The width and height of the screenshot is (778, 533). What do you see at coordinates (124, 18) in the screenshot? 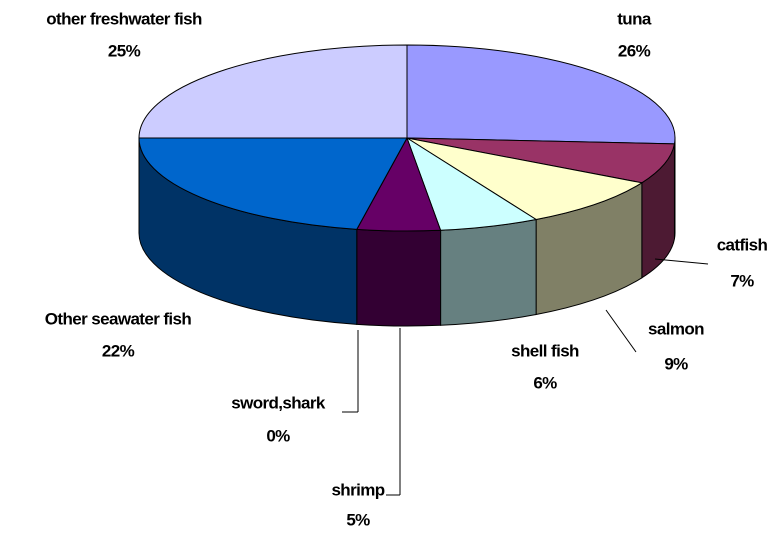
I see `slice-label: other freshwater fish` at bounding box center [124, 18].